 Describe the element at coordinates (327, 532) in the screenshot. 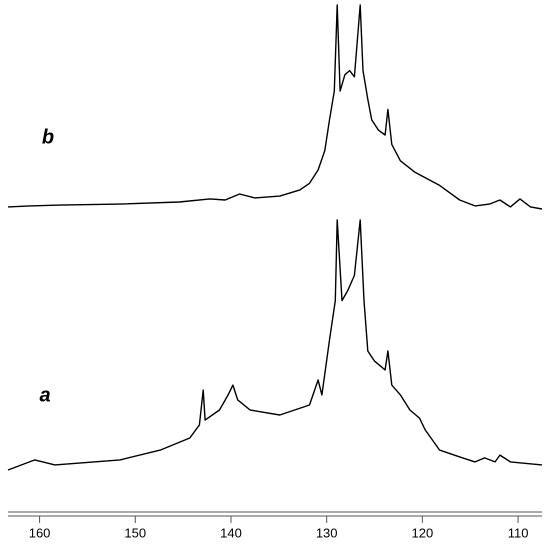

I see `x-tick-label: 130` at that location.